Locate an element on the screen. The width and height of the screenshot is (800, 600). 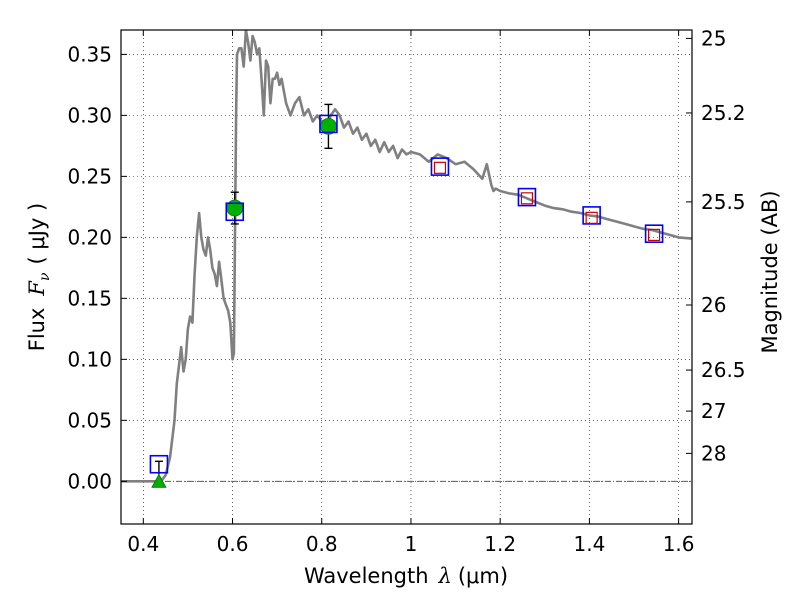
magnitude-tick-label: 25.5 is located at coordinates (723, 202).